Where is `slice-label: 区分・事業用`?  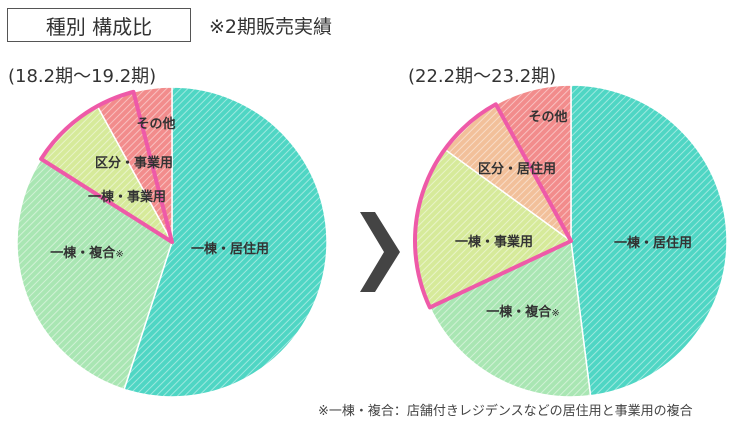
slice-label: 区分・事業用 is located at coordinates (134, 163).